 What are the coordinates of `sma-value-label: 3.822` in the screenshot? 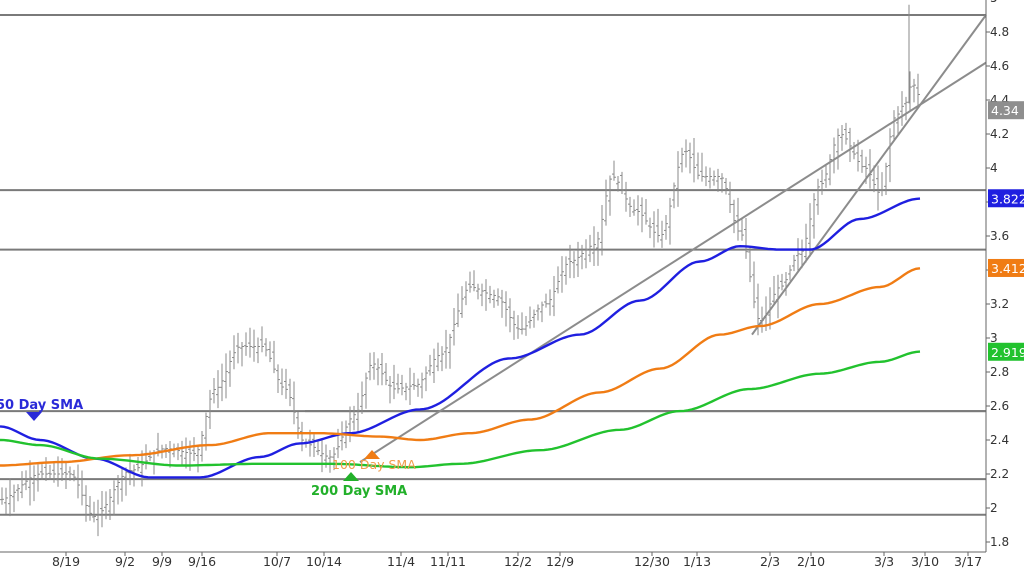 It's located at (1007, 198).